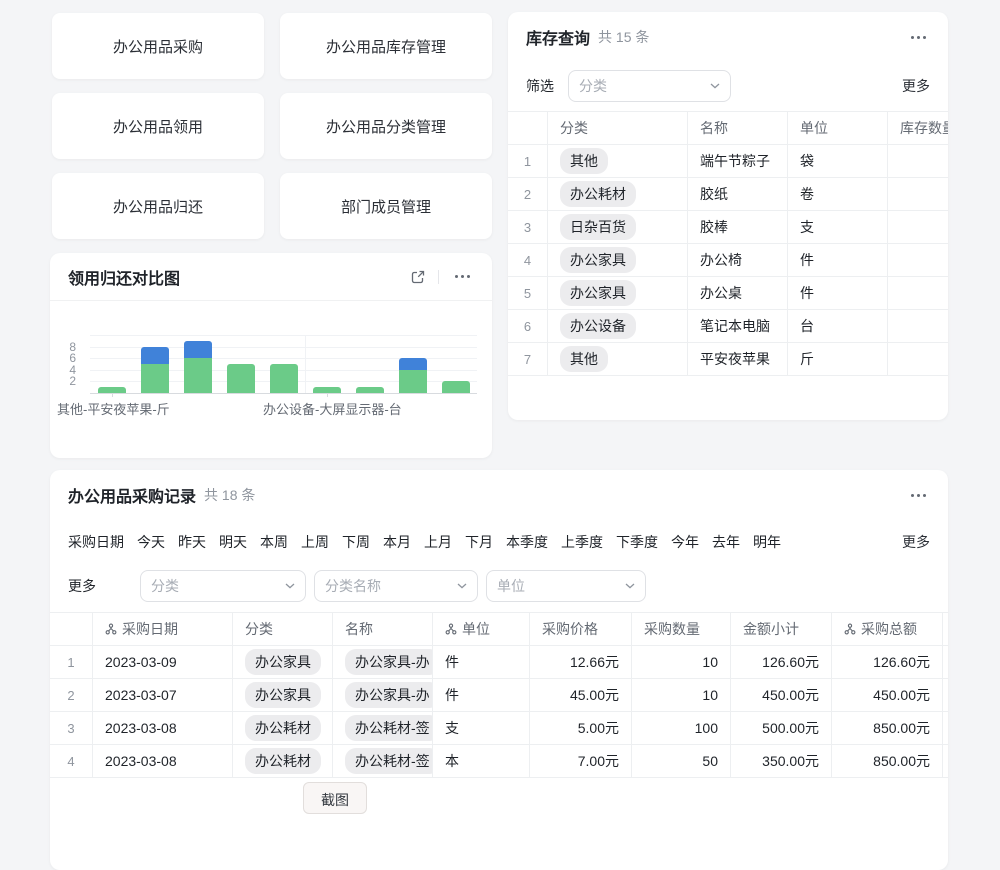  What do you see at coordinates (558, 39) in the screenshot?
I see `inventory-title: 库存查询` at bounding box center [558, 39].